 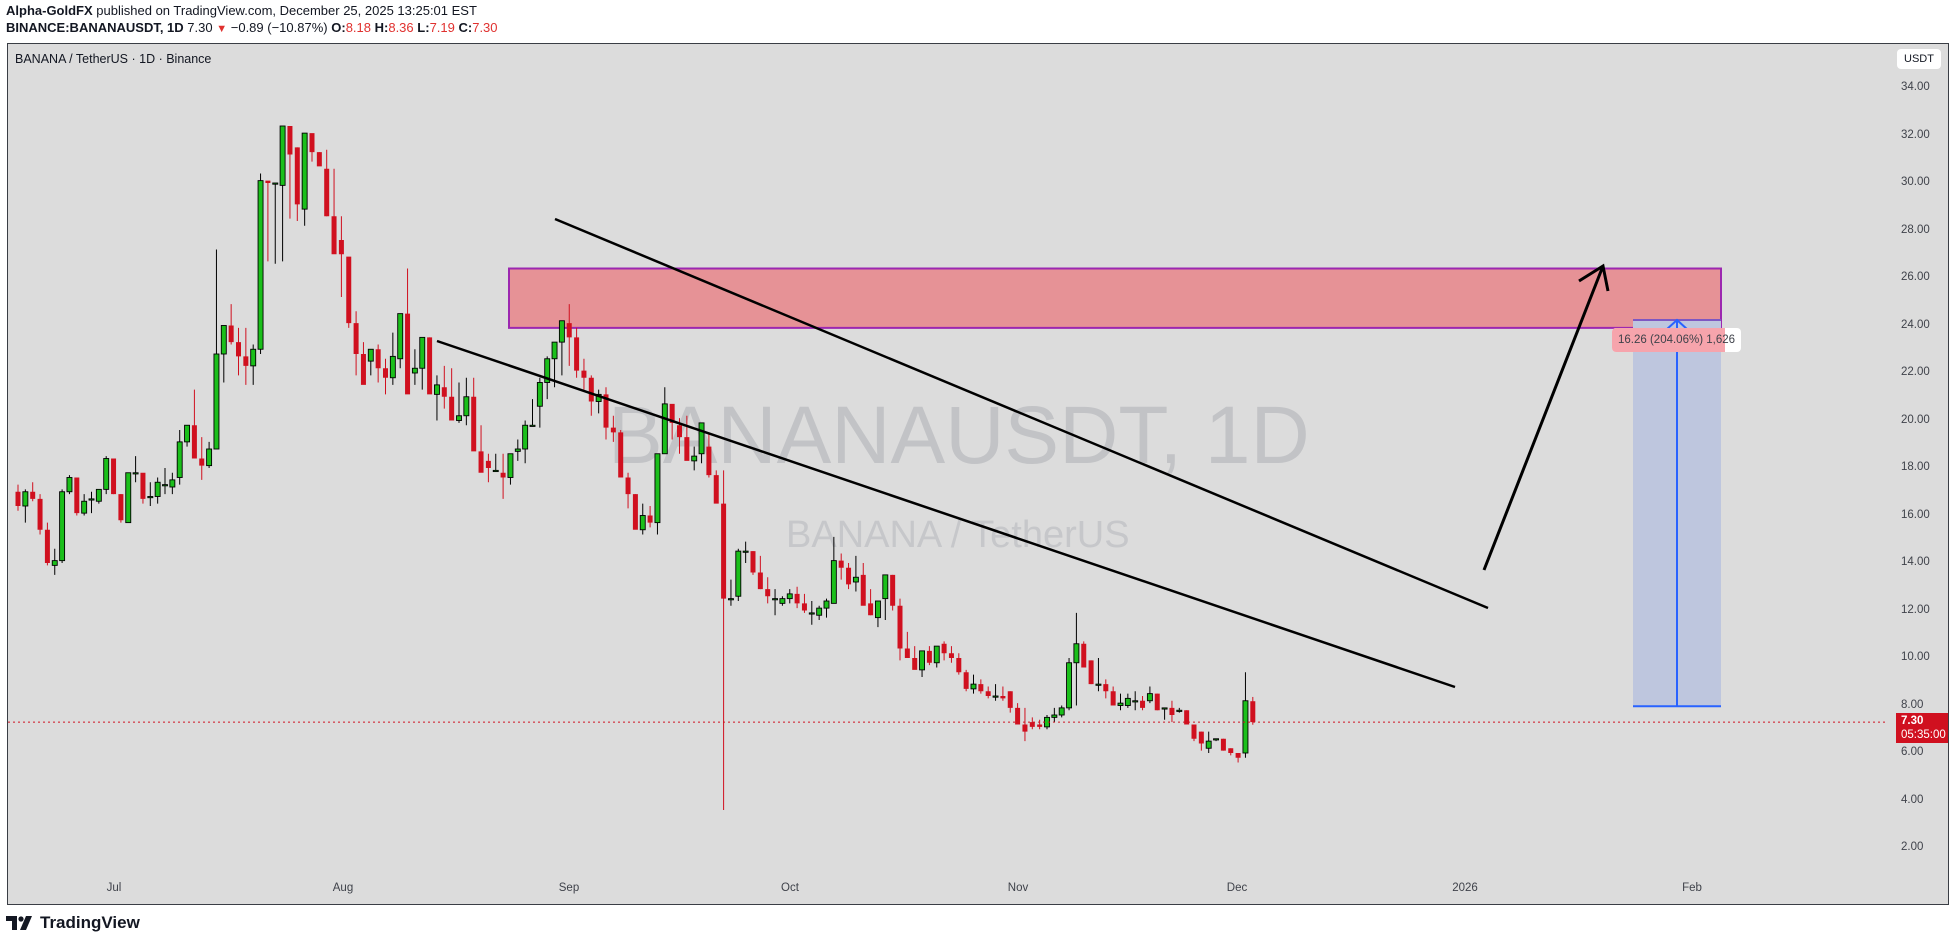 What do you see at coordinates (1915, 419) in the screenshot?
I see `price-tick-label: 20.00` at bounding box center [1915, 419].